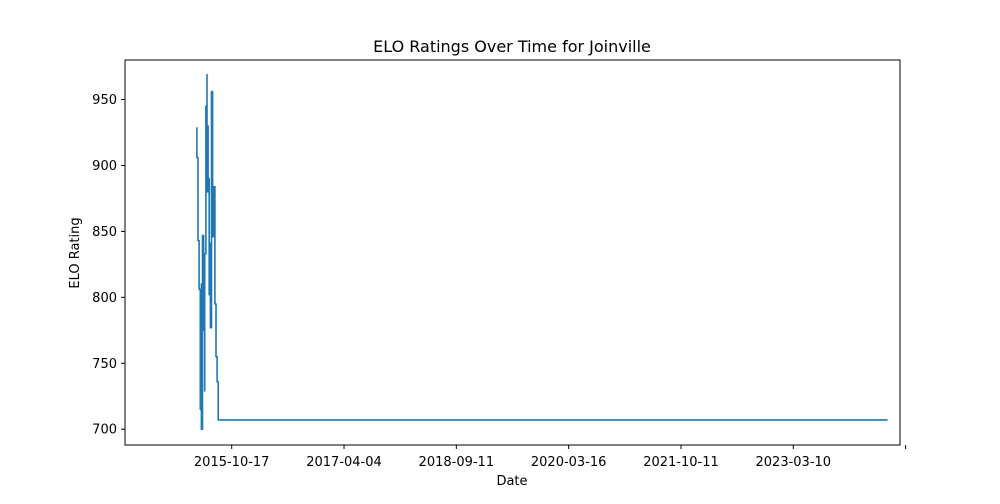 Image resolution: width=1000 pixels, height=504 pixels. I want to click on y-tick-label: 900, so click(104, 166).